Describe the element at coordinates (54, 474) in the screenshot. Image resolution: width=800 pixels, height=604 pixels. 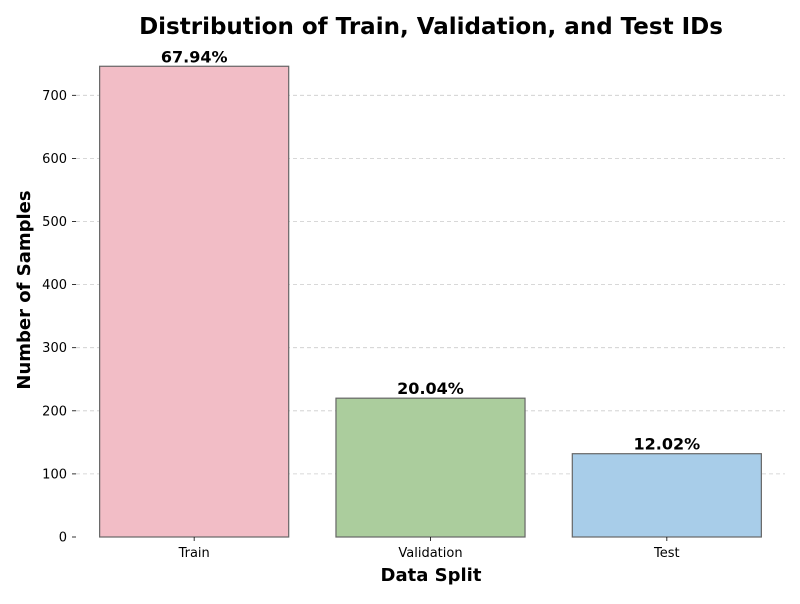
I see `y-tick-label: 100` at that location.